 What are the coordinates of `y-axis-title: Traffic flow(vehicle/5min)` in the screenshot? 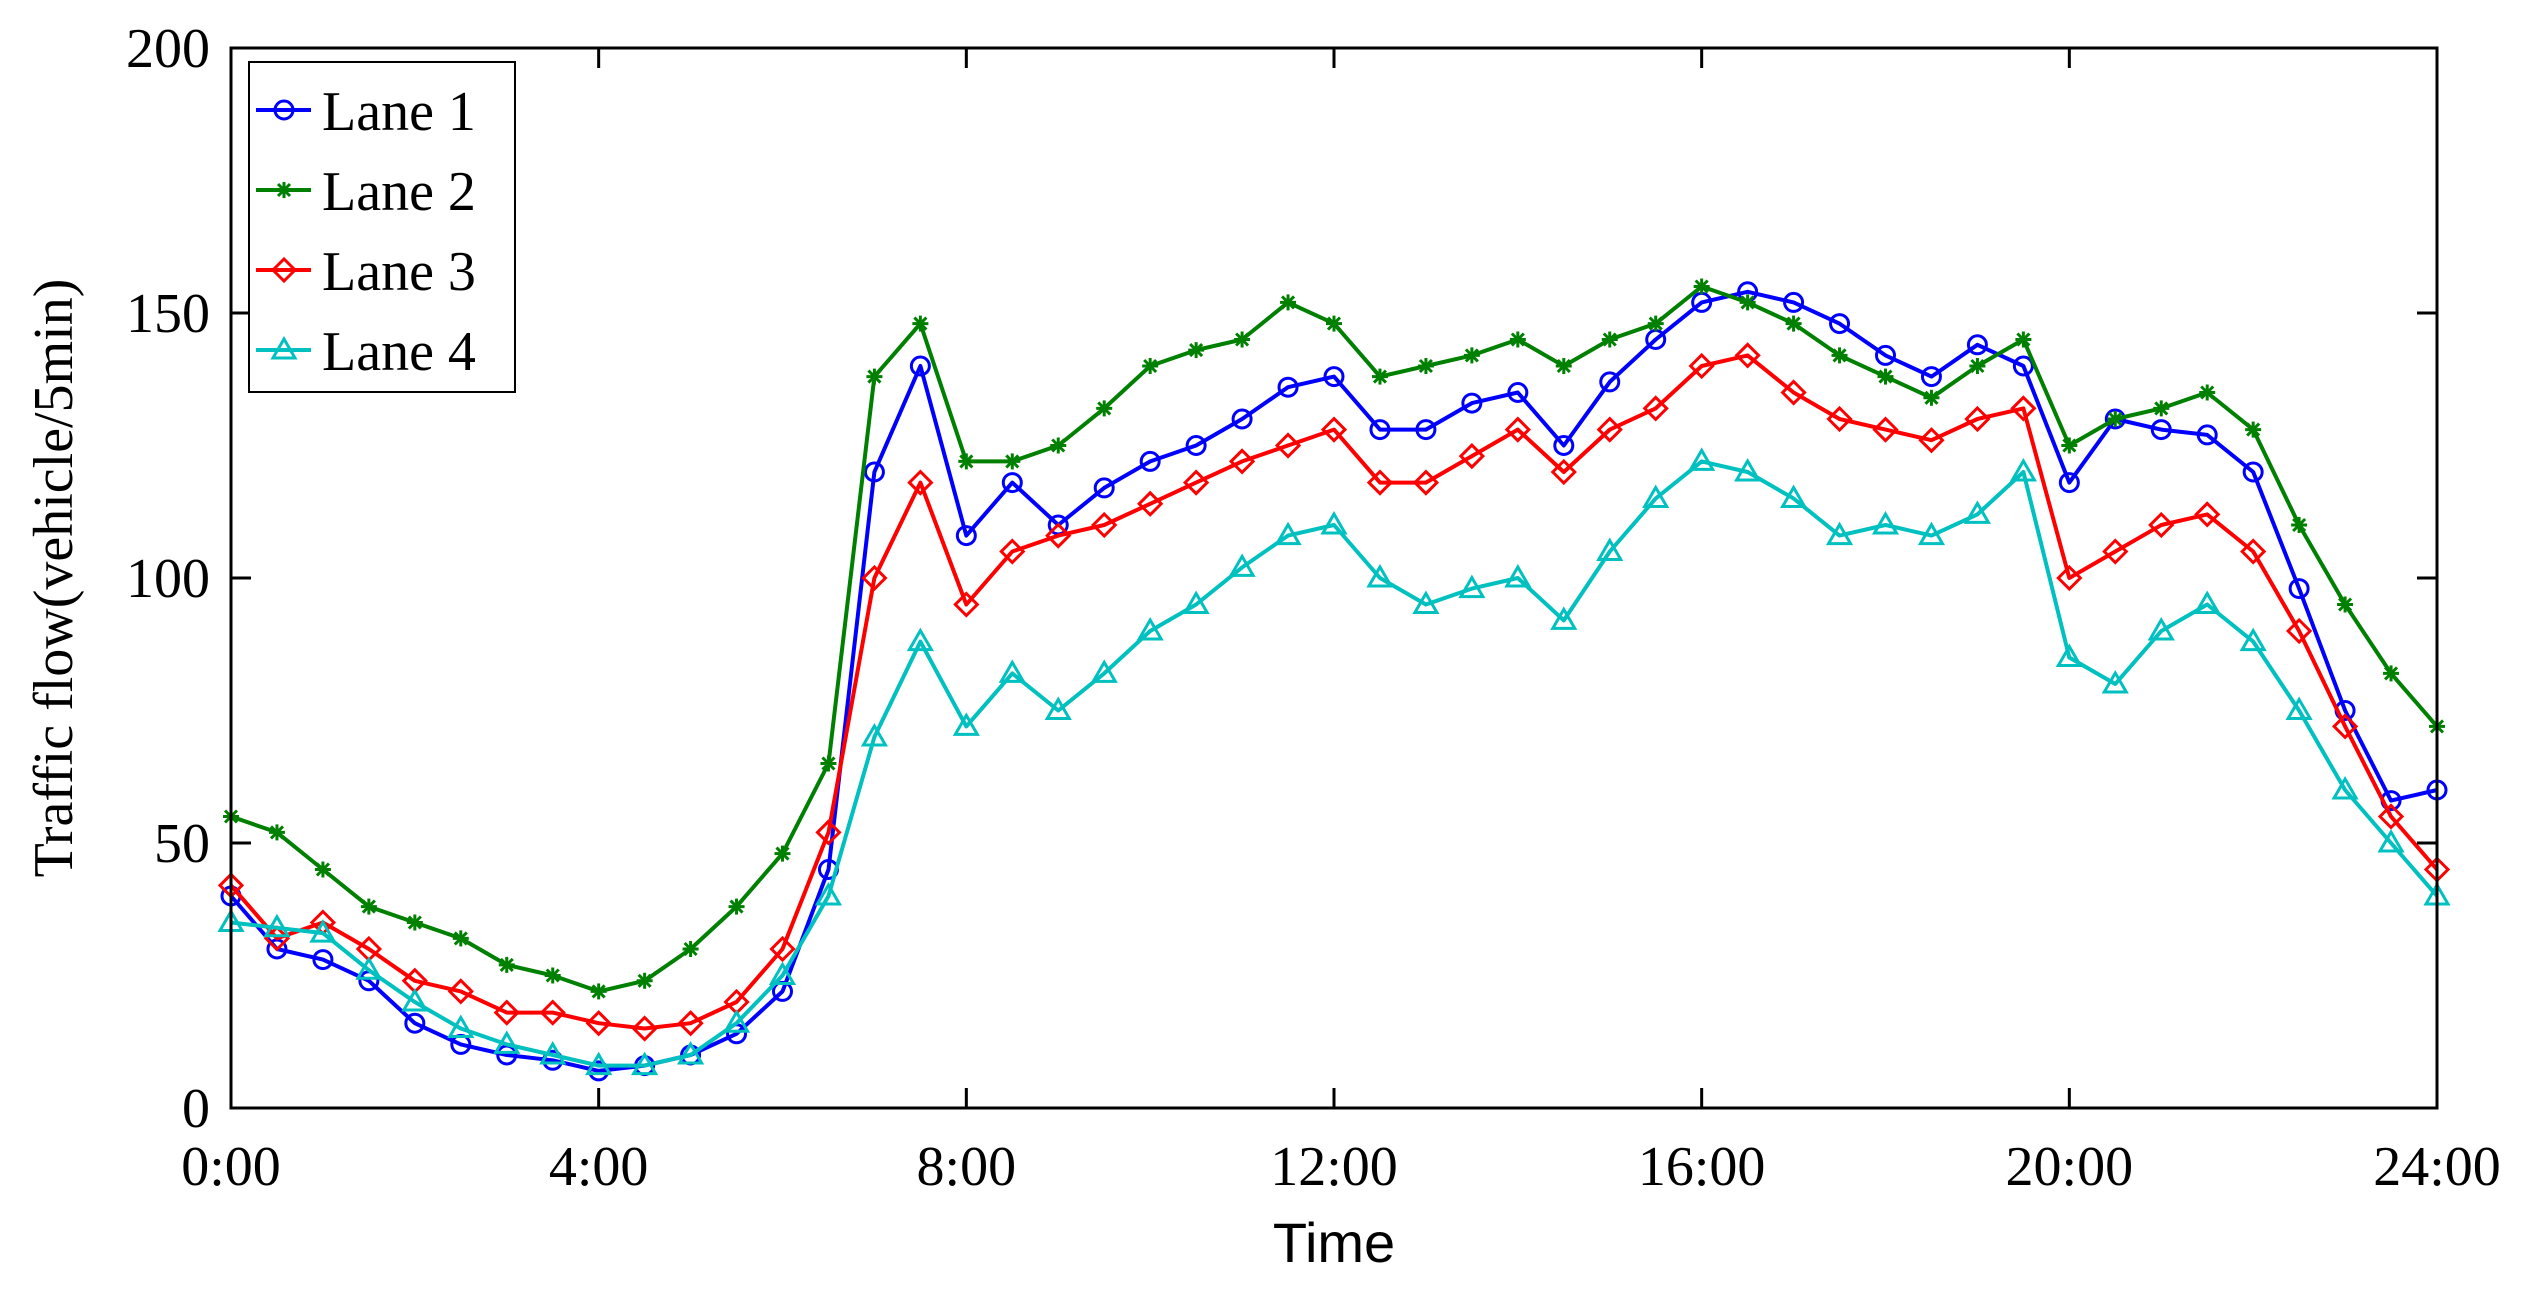 It's located at (54, 578).